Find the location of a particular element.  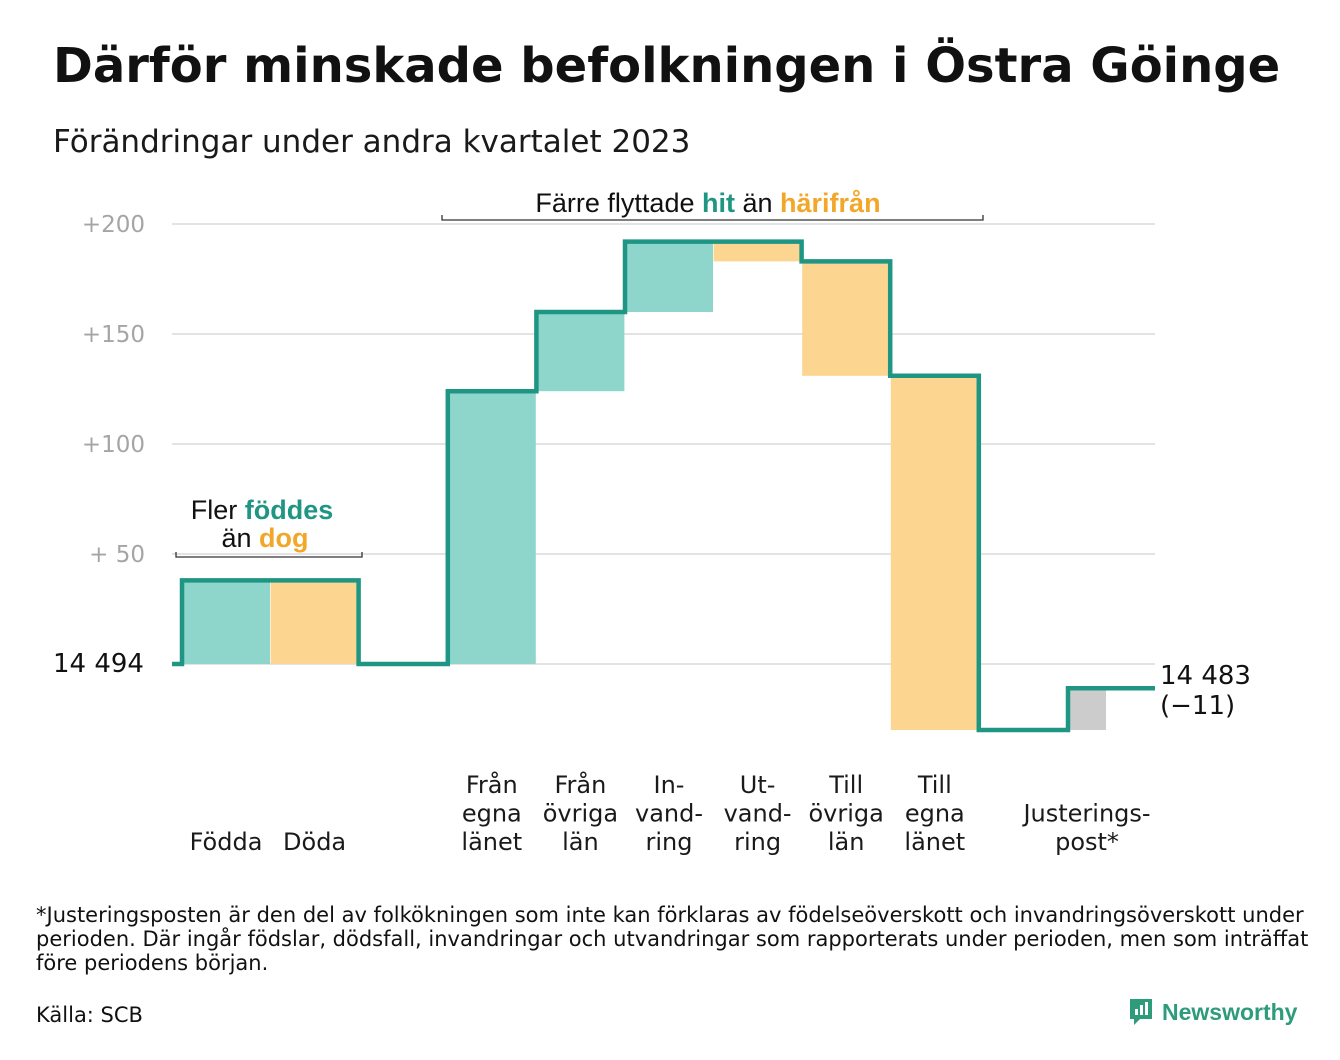

brand-name: Newsworthy is located at coordinates (1230, 1011).